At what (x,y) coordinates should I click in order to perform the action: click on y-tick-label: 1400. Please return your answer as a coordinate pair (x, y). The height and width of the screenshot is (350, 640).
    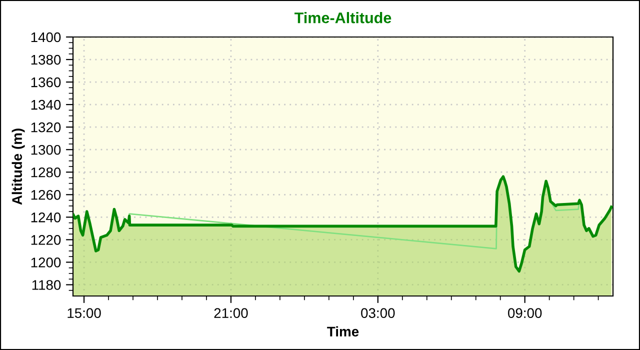
    Looking at the image, I should click on (46, 37).